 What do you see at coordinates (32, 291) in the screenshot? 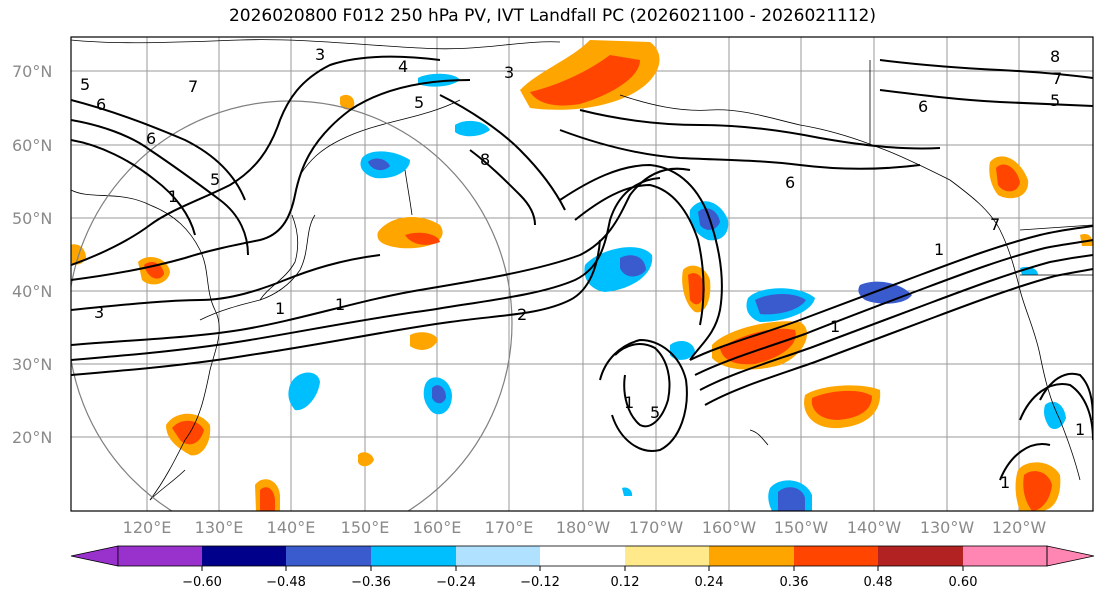
I see `lat-label: 40°N` at bounding box center [32, 291].